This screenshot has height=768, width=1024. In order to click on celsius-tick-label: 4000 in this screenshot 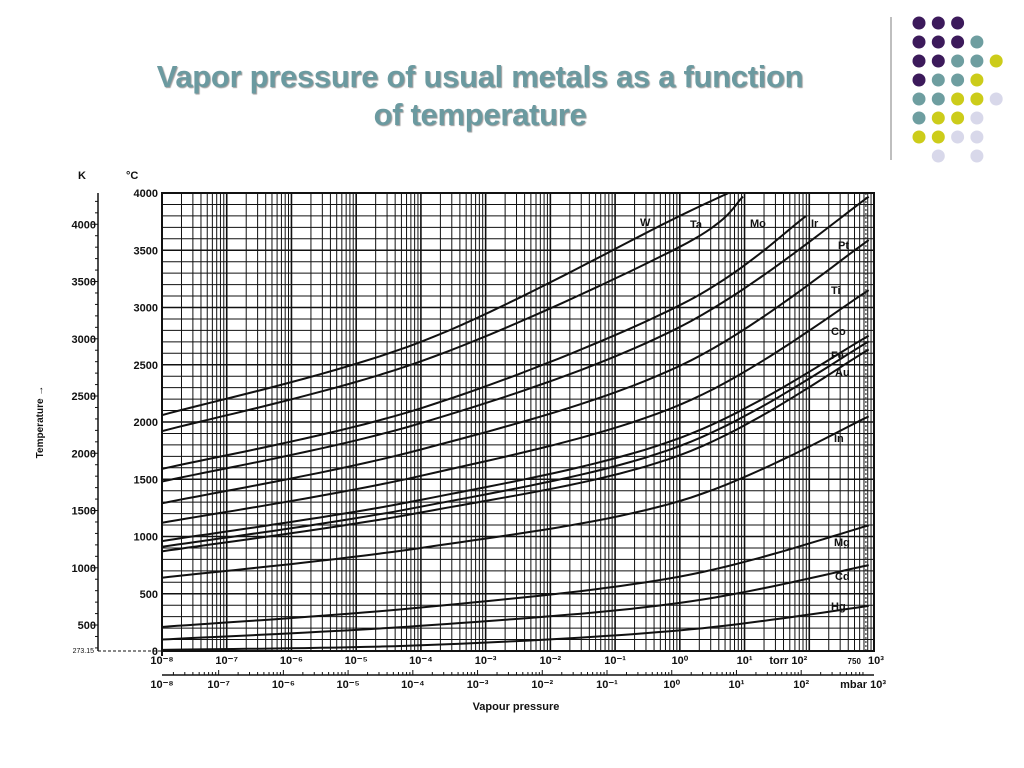, I will do `click(146, 194)`.